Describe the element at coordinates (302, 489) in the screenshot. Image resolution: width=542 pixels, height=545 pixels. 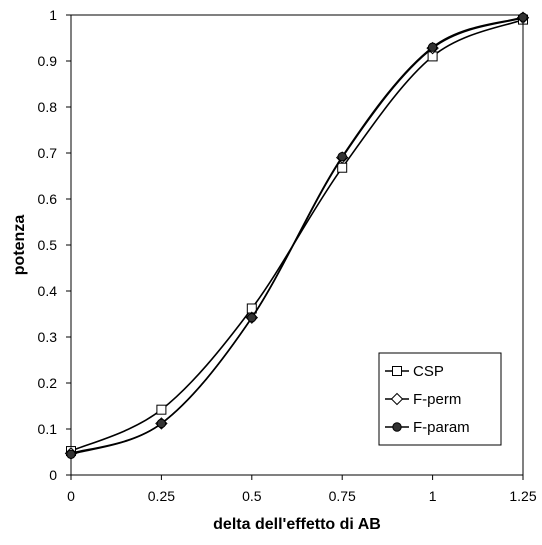
I see `x-axis: 0 0.25 0.5 0.75 1 1.25` at that location.